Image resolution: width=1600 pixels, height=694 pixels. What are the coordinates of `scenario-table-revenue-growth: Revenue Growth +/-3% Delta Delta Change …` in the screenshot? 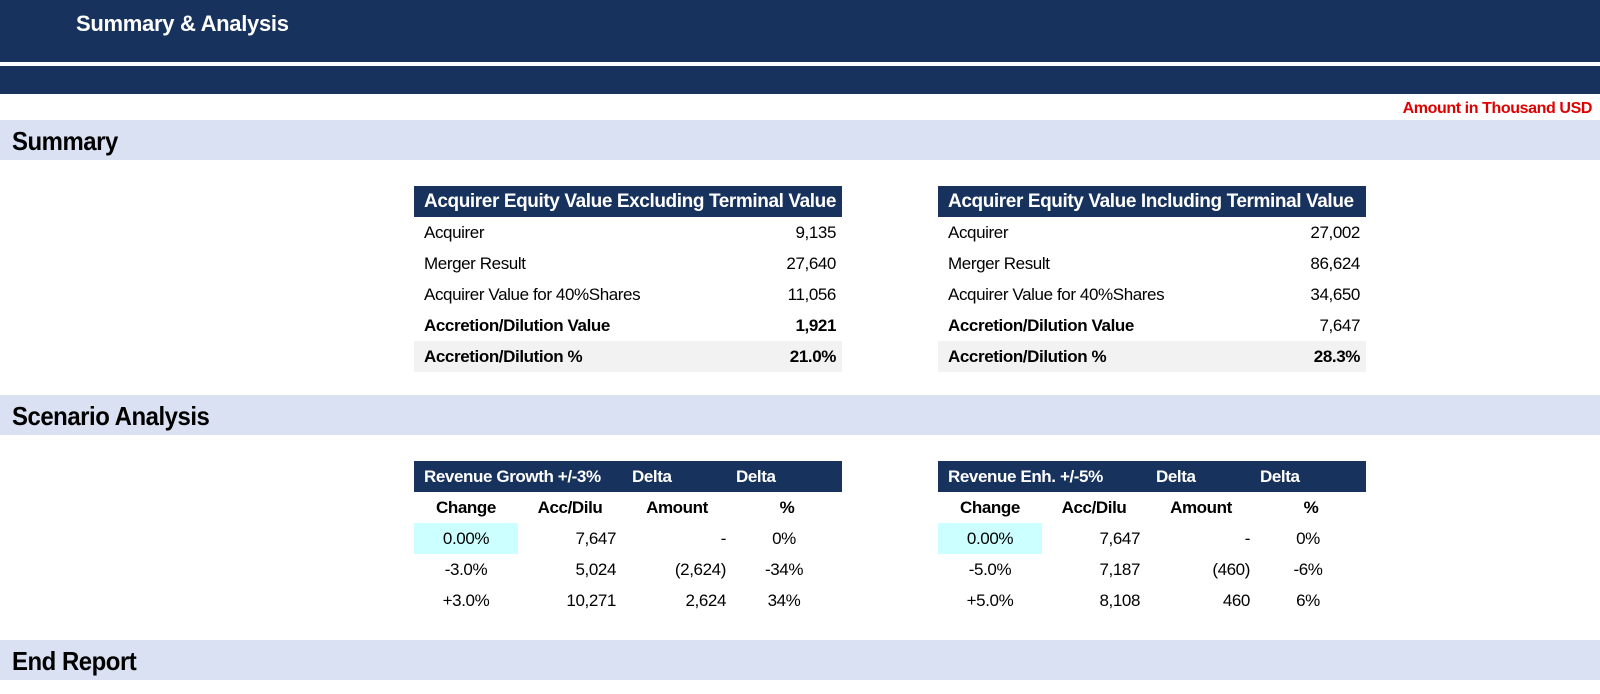 It's located at (628, 538).